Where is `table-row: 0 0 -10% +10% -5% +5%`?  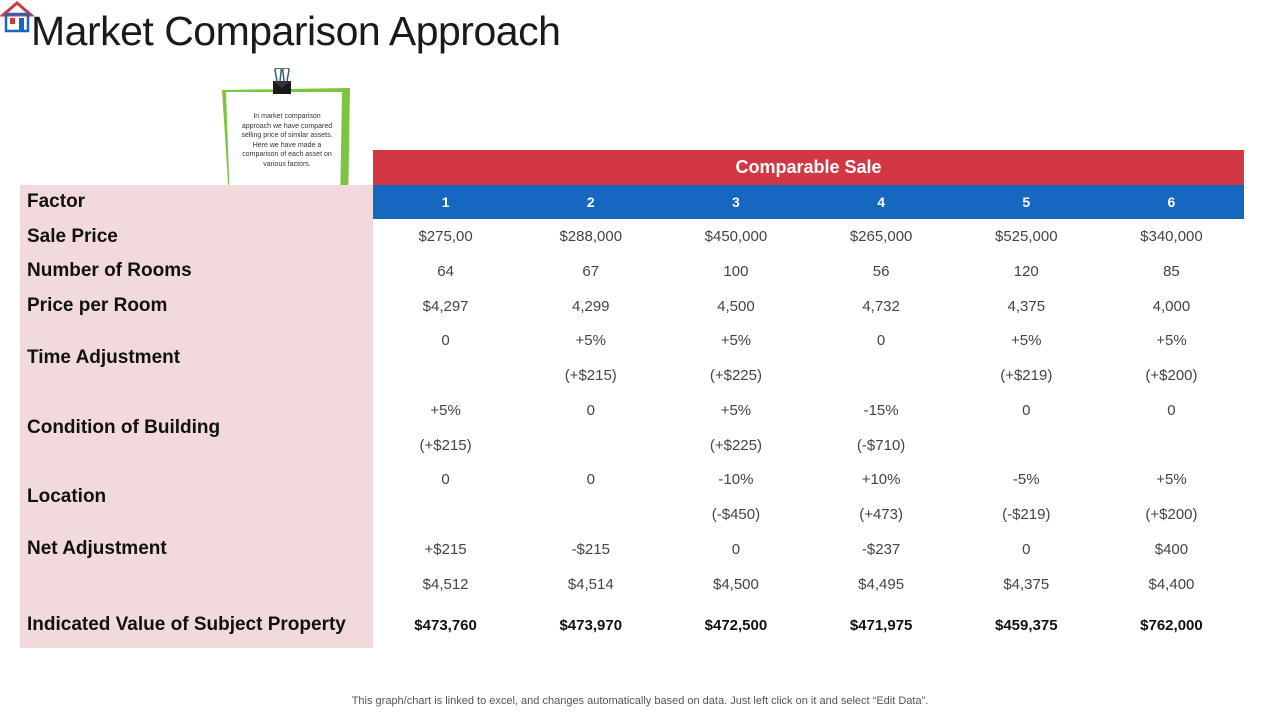 table-row: 0 0 -10% +10% -5% +5% is located at coordinates (808, 479).